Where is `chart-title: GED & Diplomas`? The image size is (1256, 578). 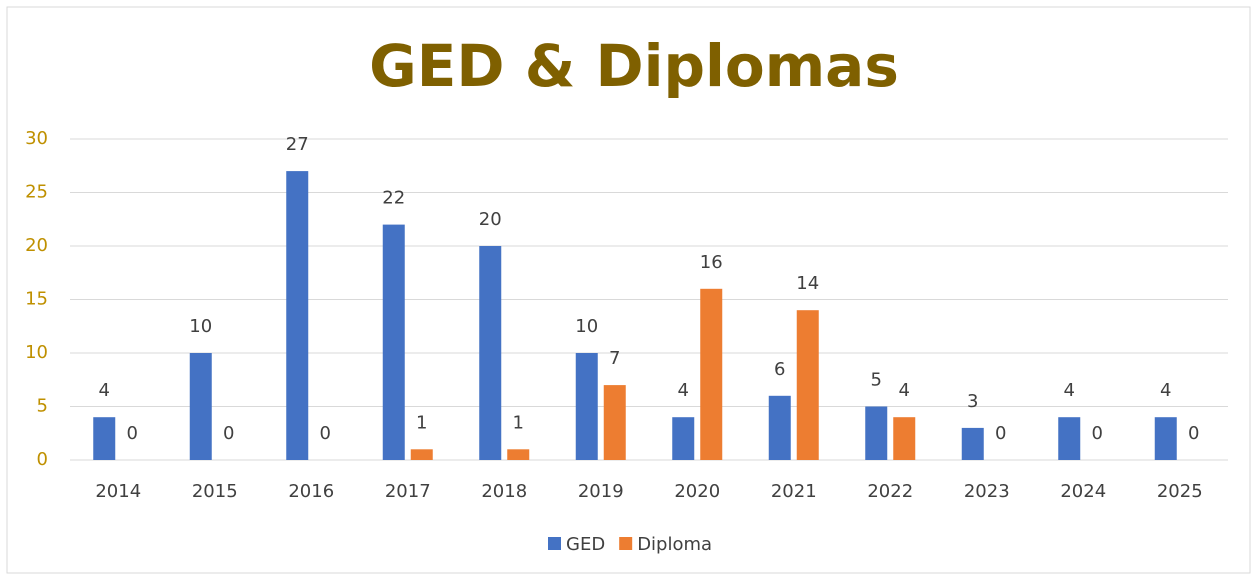 chart-title: GED & Diplomas is located at coordinates (634, 66).